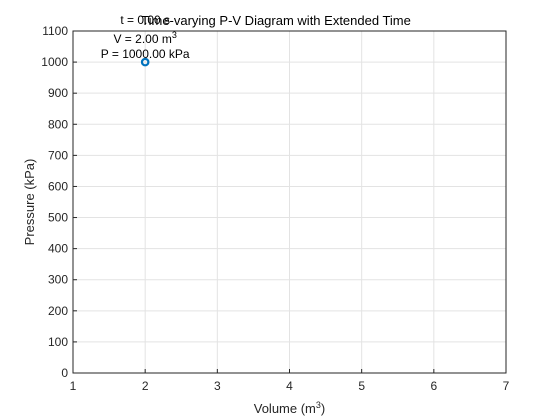 The width and height of the screenshot is (560, 420). I want to click on x-tick-label: 2, so click(145, 386).